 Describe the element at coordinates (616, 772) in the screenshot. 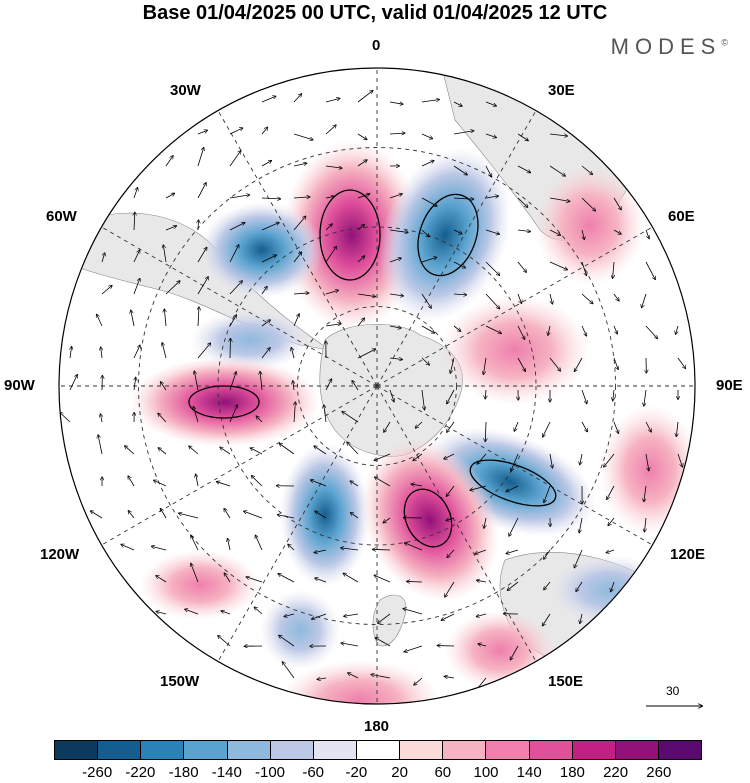

I see `colorbar-tick-label: 220` at that location.